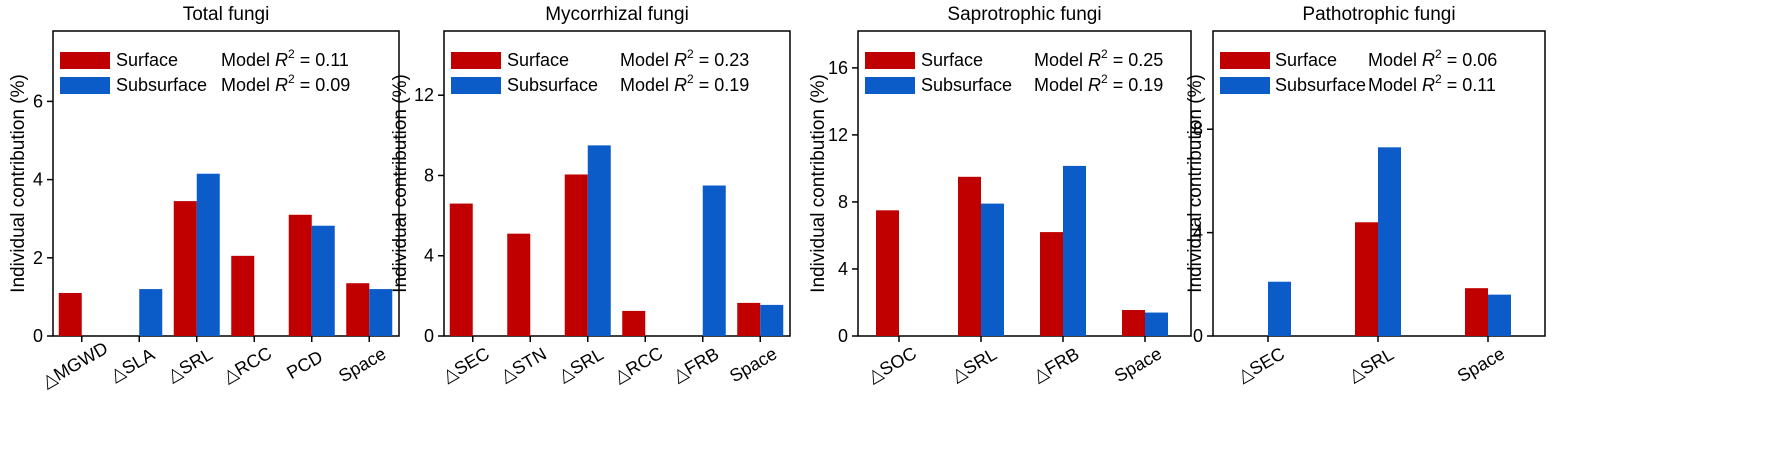 The width and height of the screenshot is (1772, 471). Describe the element at coordinates (74, 365) in the screenshot. I see `x-category-label: △MGWD` at that location.